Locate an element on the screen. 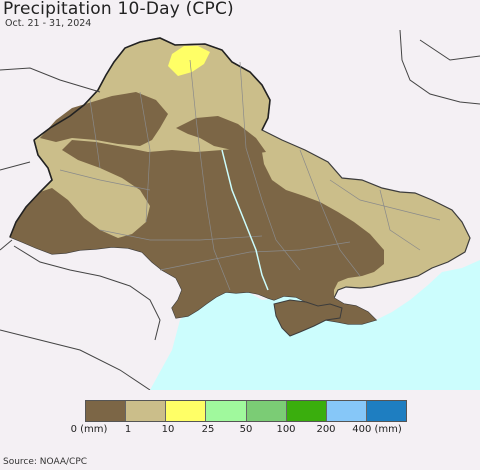 This screenshot has width=480, height=470. legend-tick-5: 100 is located at coordinates (286, 429).